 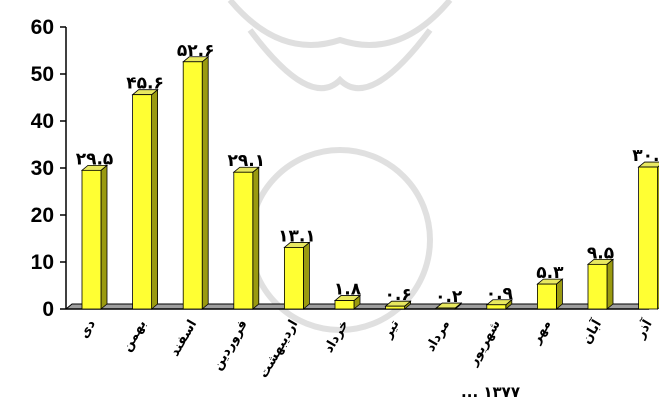 What do you see at coordinates (600, 253) in the screenshot?
I see `data-label: ۹.۵` at bounding box center [600, 253].